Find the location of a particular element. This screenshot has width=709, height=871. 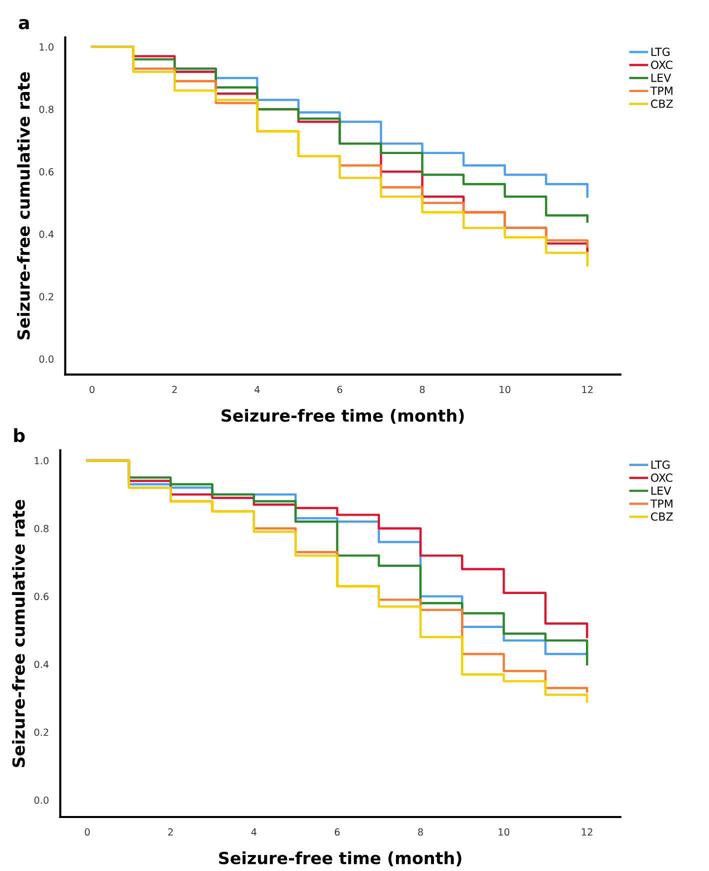

chart-title: b is located at coordinates (19, 435).